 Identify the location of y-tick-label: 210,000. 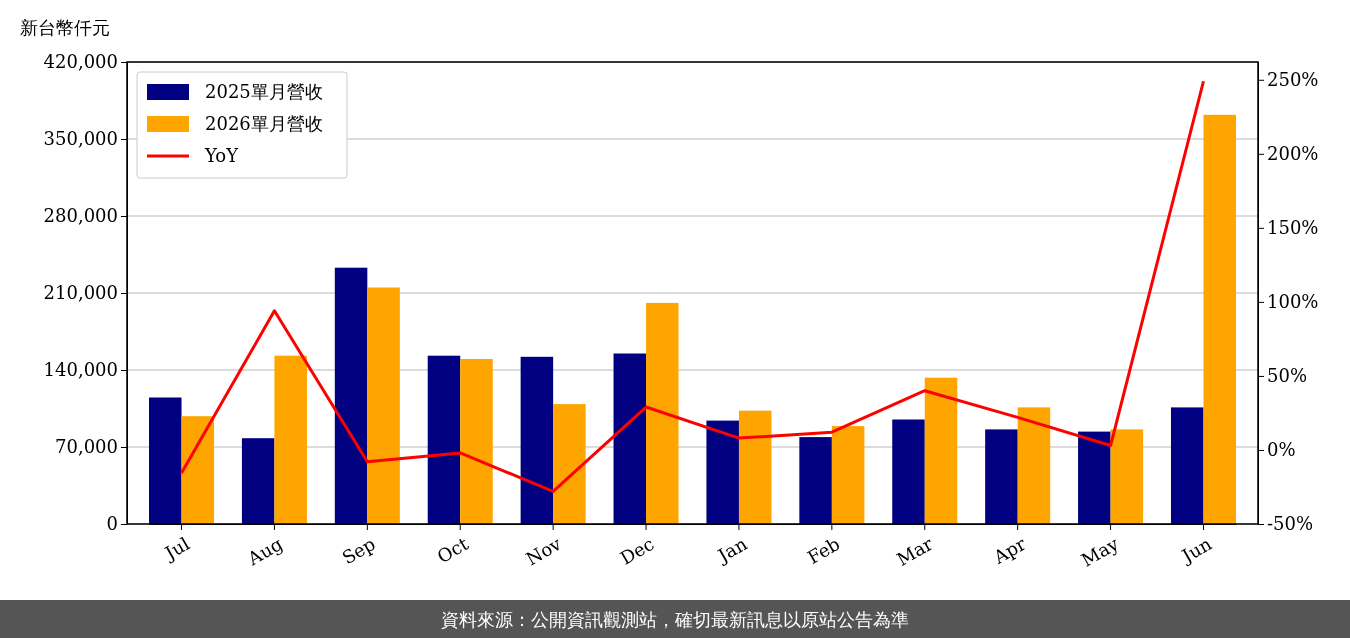
(80, 293).